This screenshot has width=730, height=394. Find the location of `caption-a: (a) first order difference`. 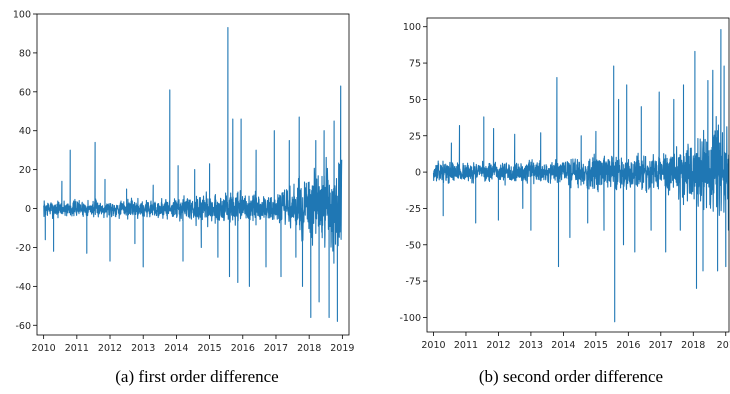

caption-a: (a) first order difference is located at coordinates (196, 376).